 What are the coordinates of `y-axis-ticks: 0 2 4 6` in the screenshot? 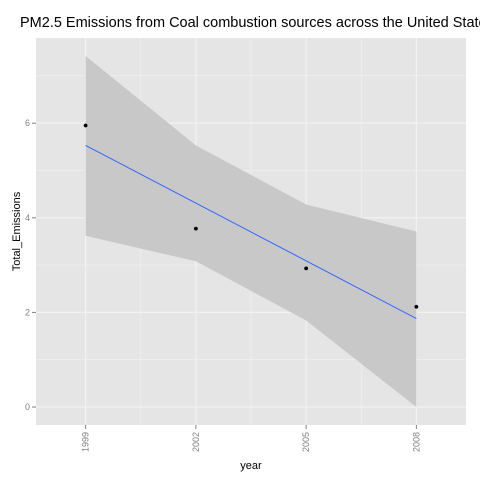 It's located at (30, 265).